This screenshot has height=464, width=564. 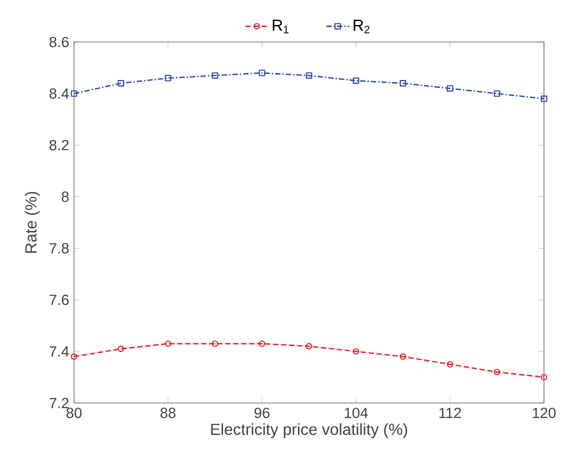 What do you see at coordinates (362, 27) in the screenshot?
I see `legend-label: R$_{2}$` at bounding box center [362, 27].